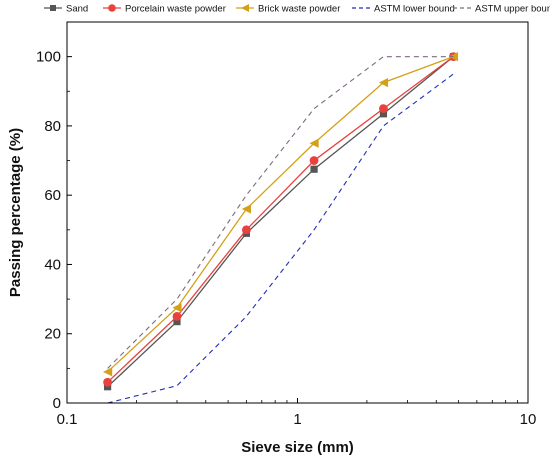 Image resolution: width=550 pixels, height=464 pixels. Describe the element at coordinates (512, 9) in the screenshot. I see `legend-label-astm-upper-bound: ASTM upper bound` at that location.